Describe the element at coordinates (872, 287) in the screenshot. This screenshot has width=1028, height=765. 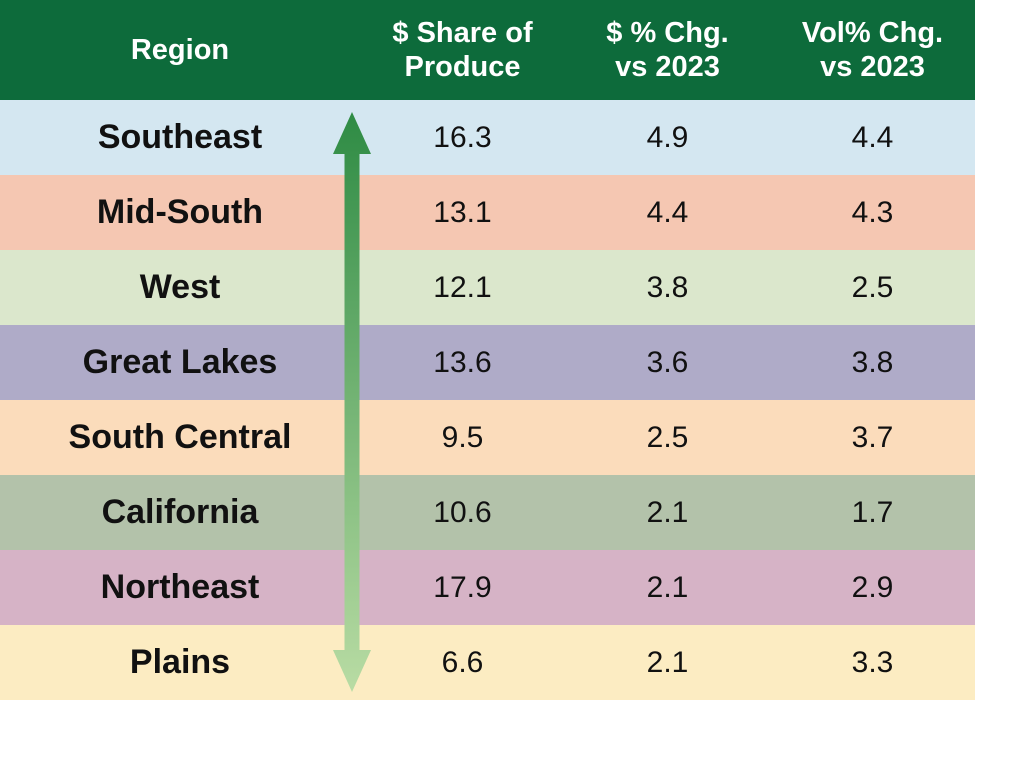
I see `vol-chg-cell: 2.5` at that location.